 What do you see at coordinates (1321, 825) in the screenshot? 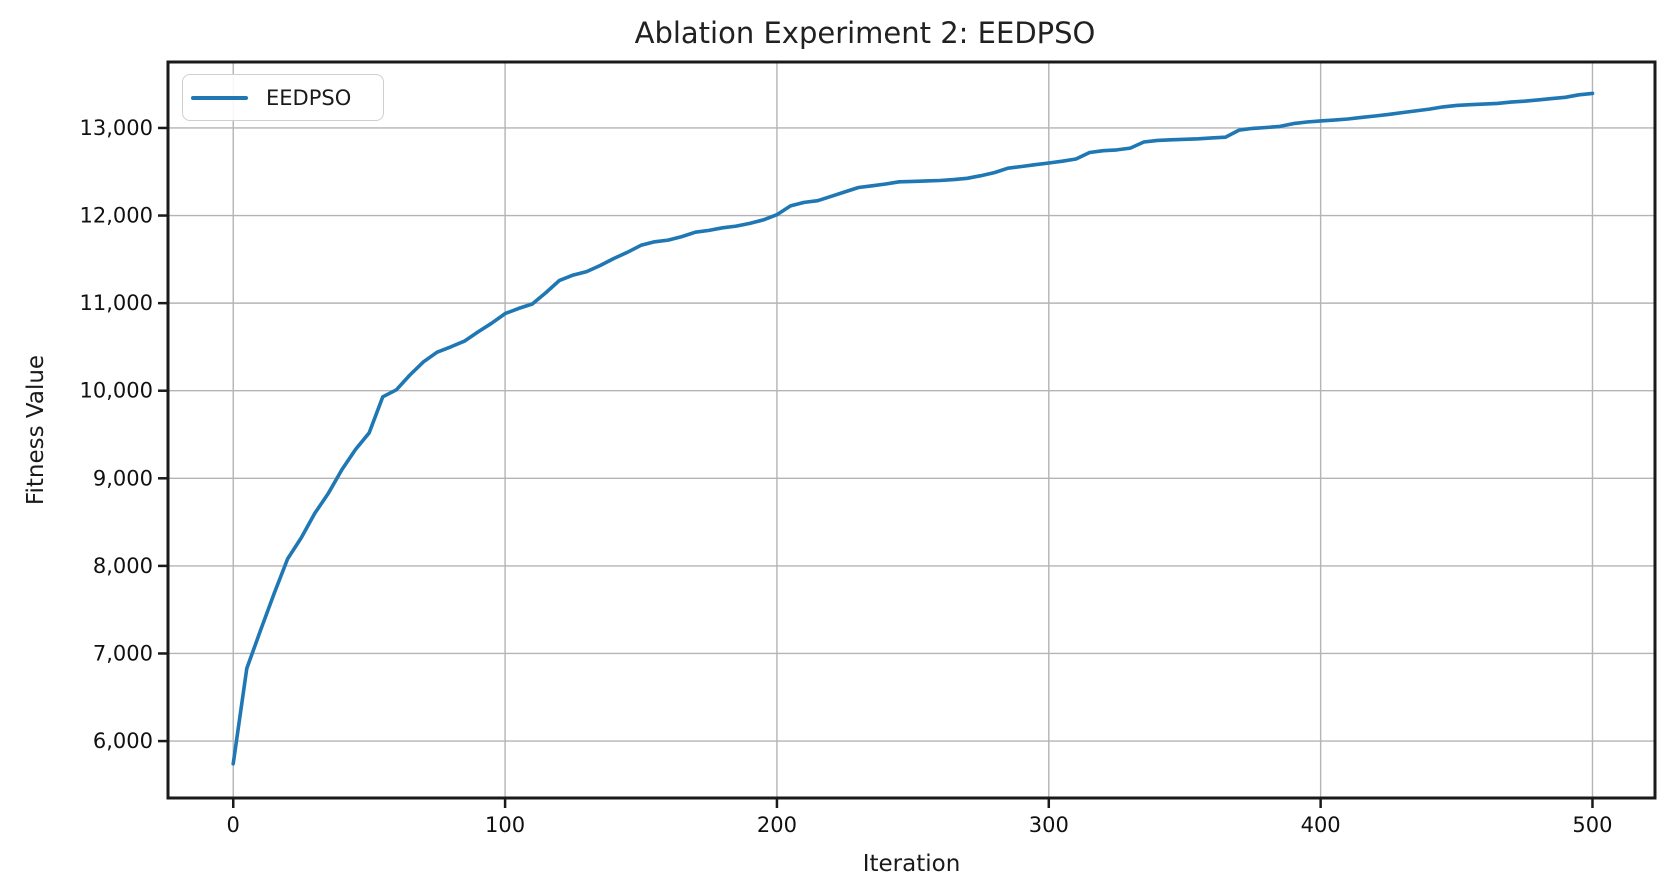
I see `x-tick-label: 400` at bounding box center [1321, 825].